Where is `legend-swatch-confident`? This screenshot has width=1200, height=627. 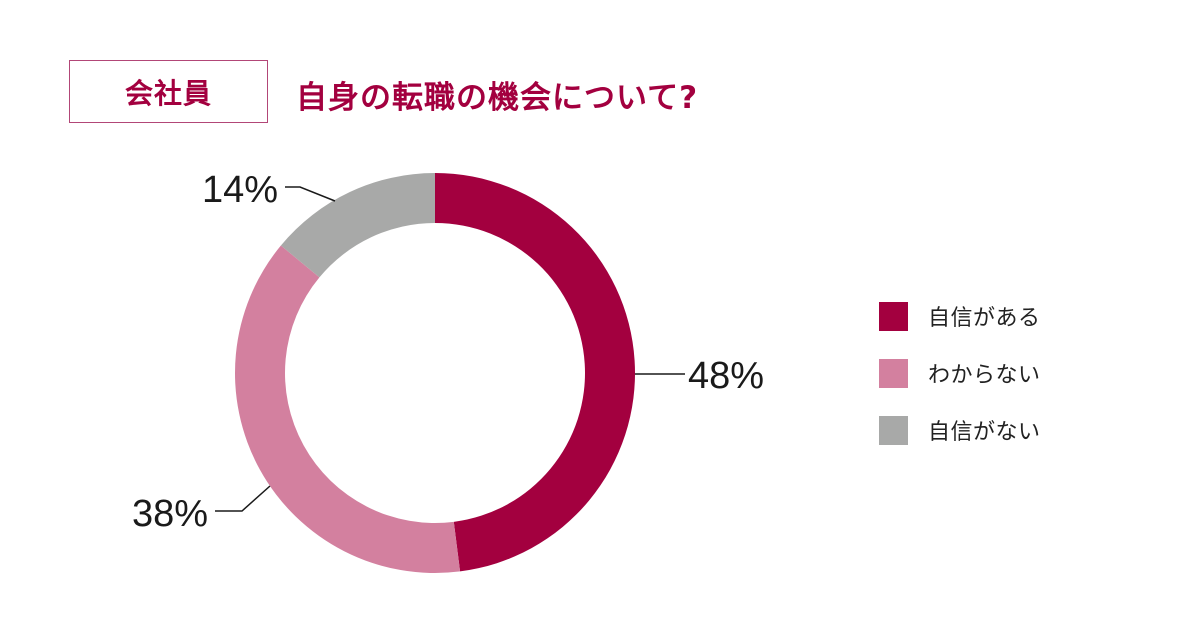 legend-swatch-confident is located at coordinates (893, 316).